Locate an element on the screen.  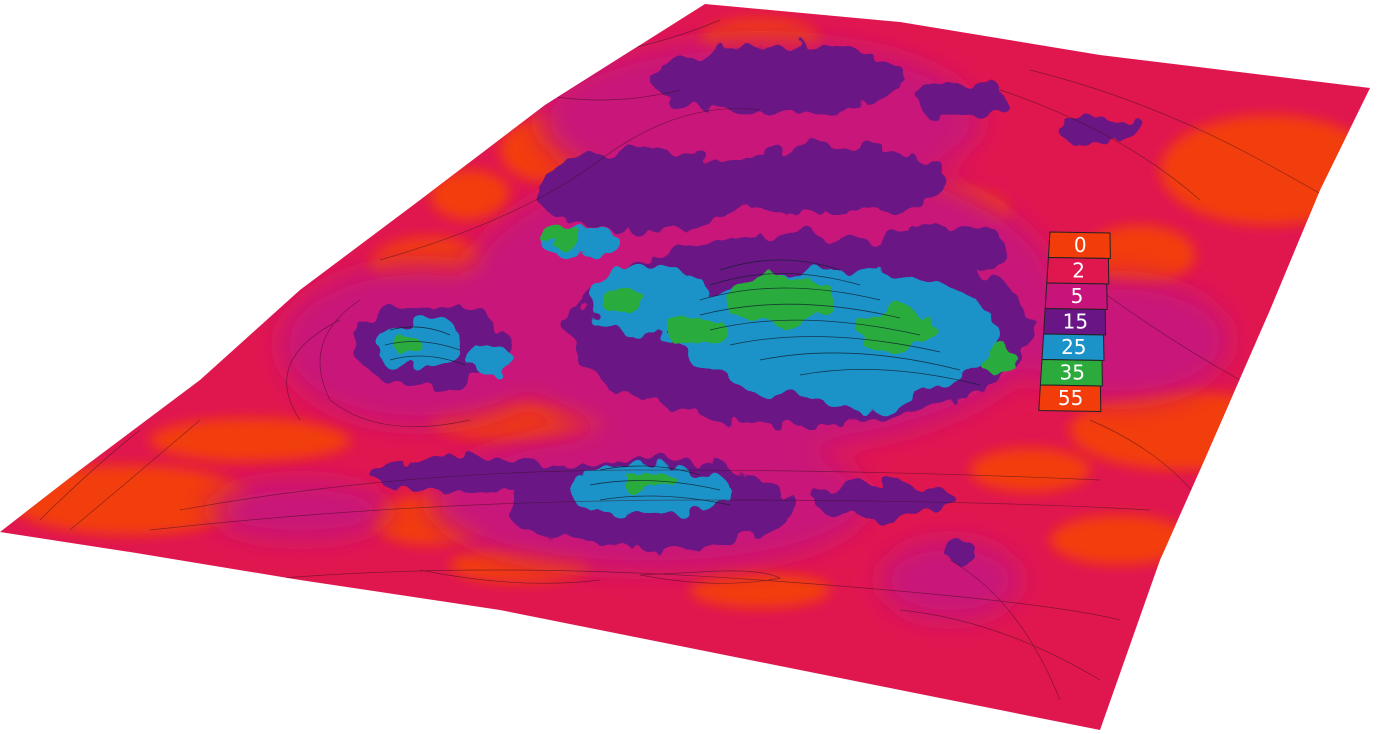
legend-entry: 55 is located at coordinates (1070, 398).